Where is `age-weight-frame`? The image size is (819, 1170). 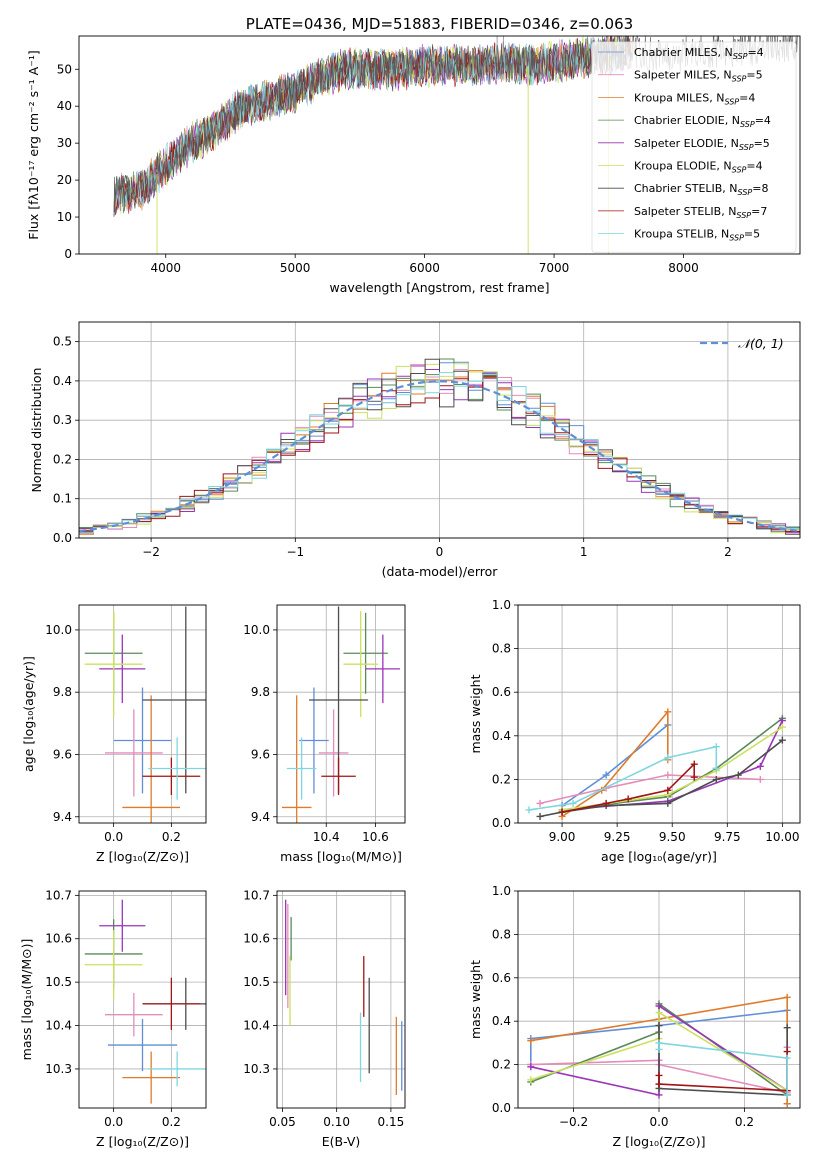 age-weight-frame is located at coordinates (659, 714).